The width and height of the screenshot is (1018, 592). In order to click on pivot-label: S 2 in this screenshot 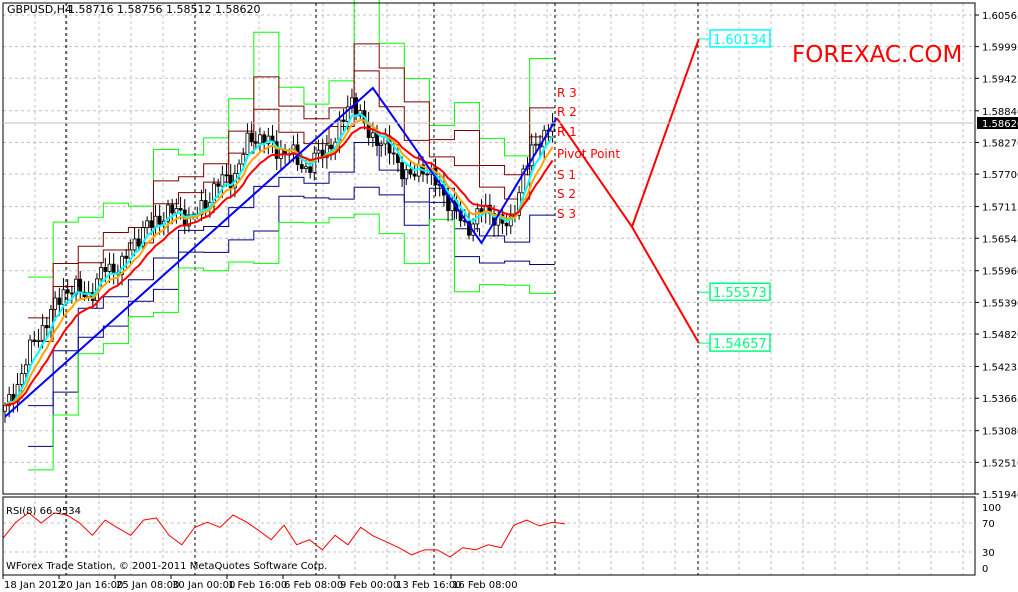, I will do `click(566, 194)`.